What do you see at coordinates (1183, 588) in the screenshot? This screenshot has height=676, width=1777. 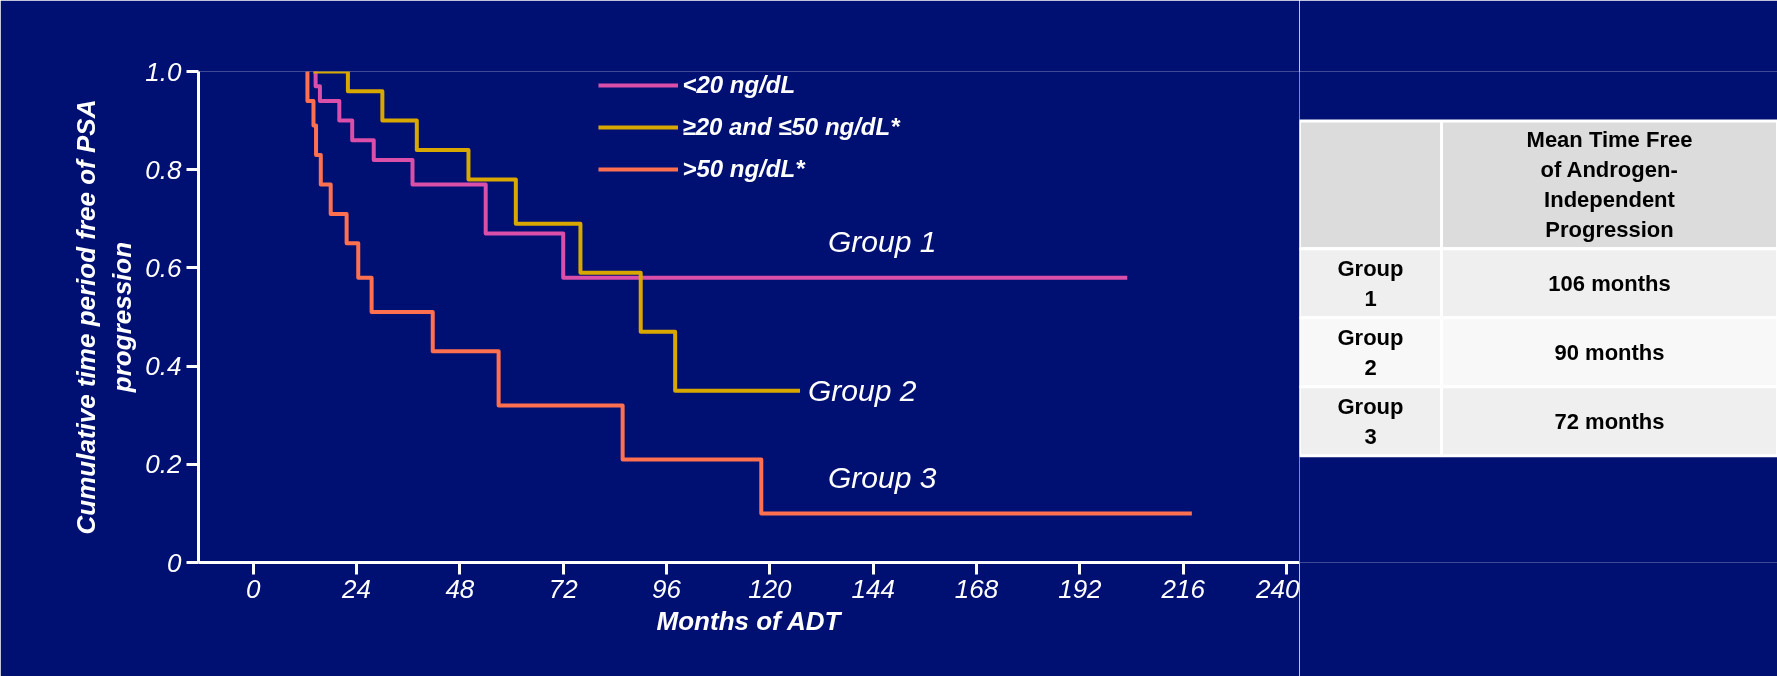 I see `x-tick-label: 216` at bounding box center [1183, 588].